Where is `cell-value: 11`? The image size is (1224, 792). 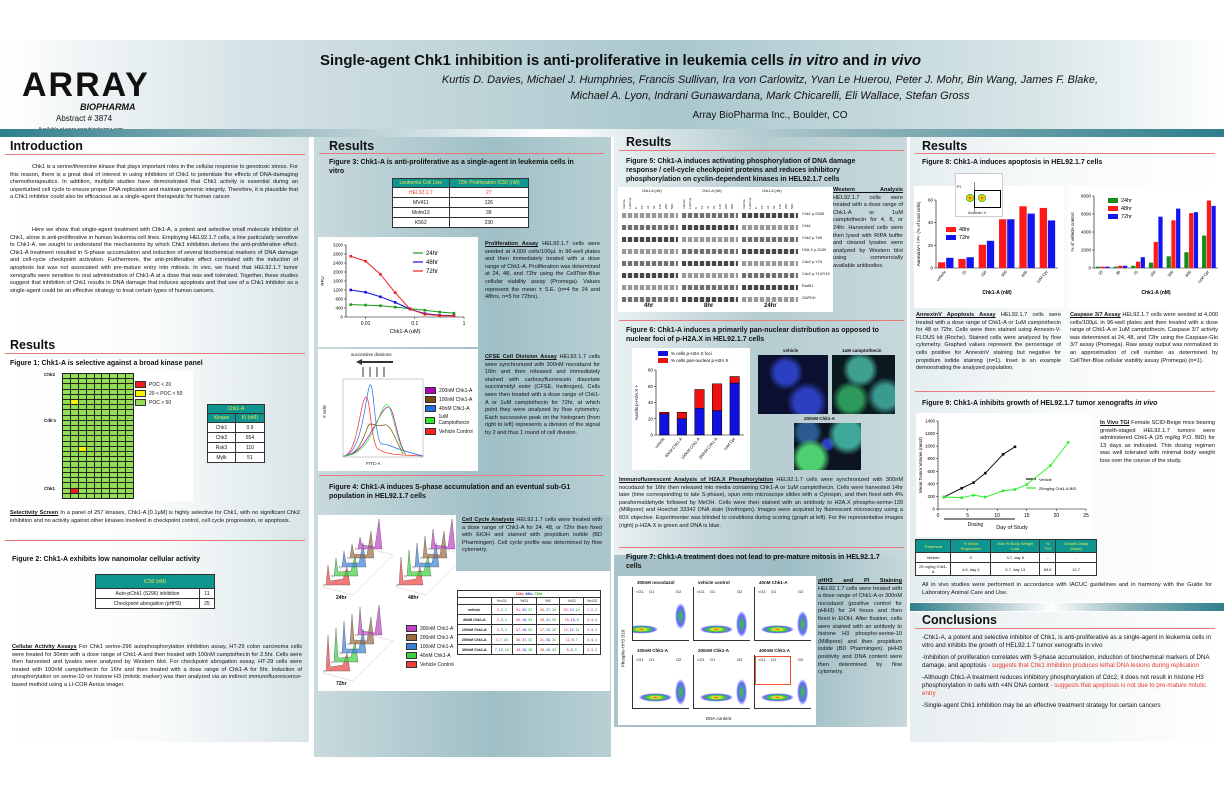 cell-value: 11 is located at coordinates (577, 629).